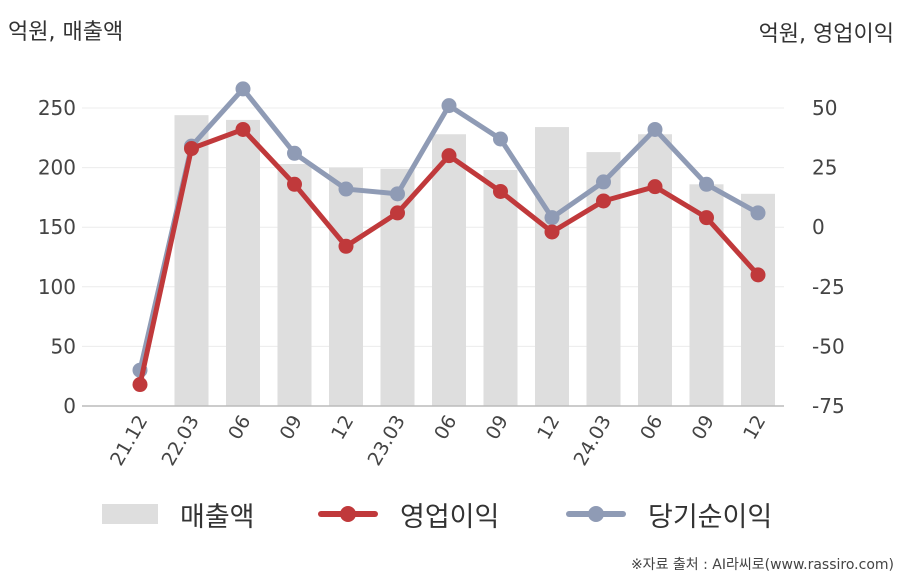  What do you see at coordinates (596, 514) in the screenshot?
I see `legend-swatch-net` at bounding box center [596, 514].